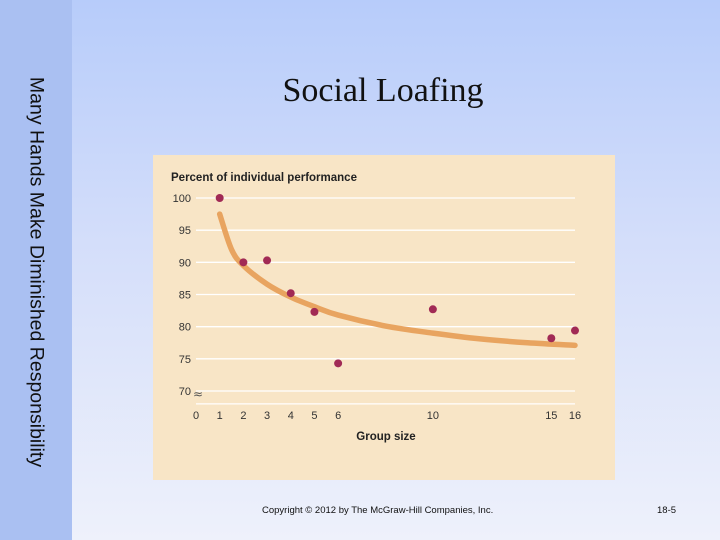  I want to click on y-tick-label: 70, so click(185, 392).